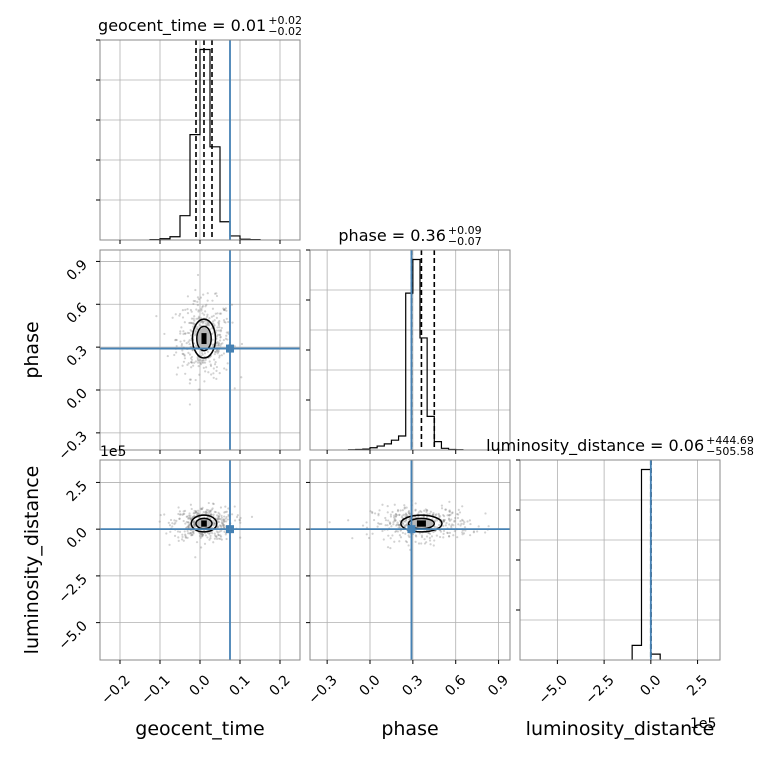  What do you see at coordinates (599, 689) in the screenshot?
I see `x-tick-label: −2.5` at bounding box center [599, 689].